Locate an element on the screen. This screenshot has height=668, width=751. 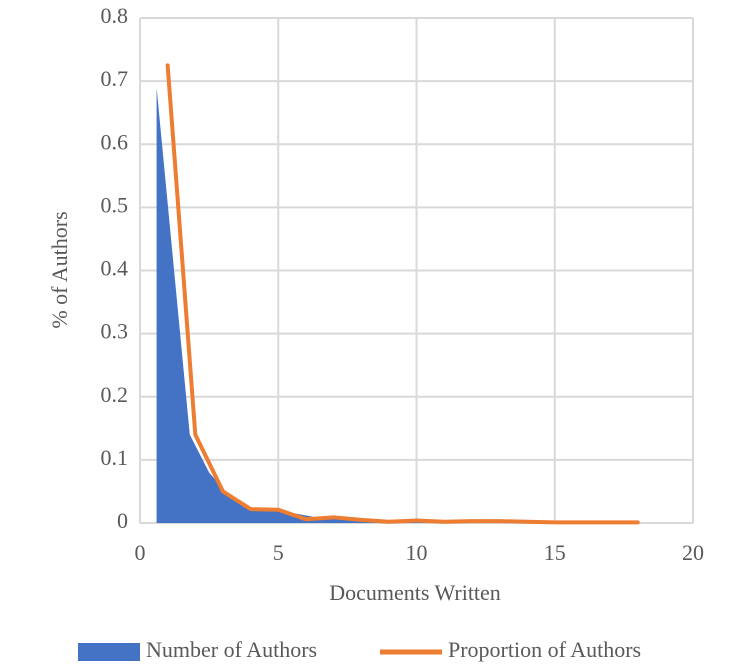
y-tick-label: 0.7 is located at coordinates (115, 78).